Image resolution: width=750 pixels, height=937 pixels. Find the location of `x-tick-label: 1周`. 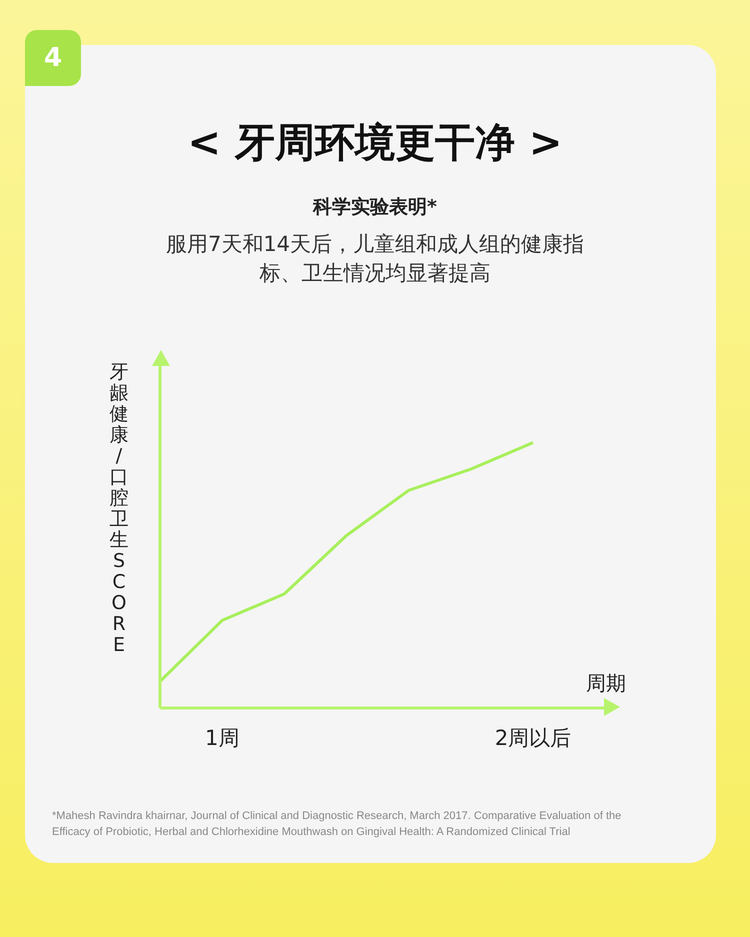

x-tick-label: 1周 is located at coordinates (222, 738).